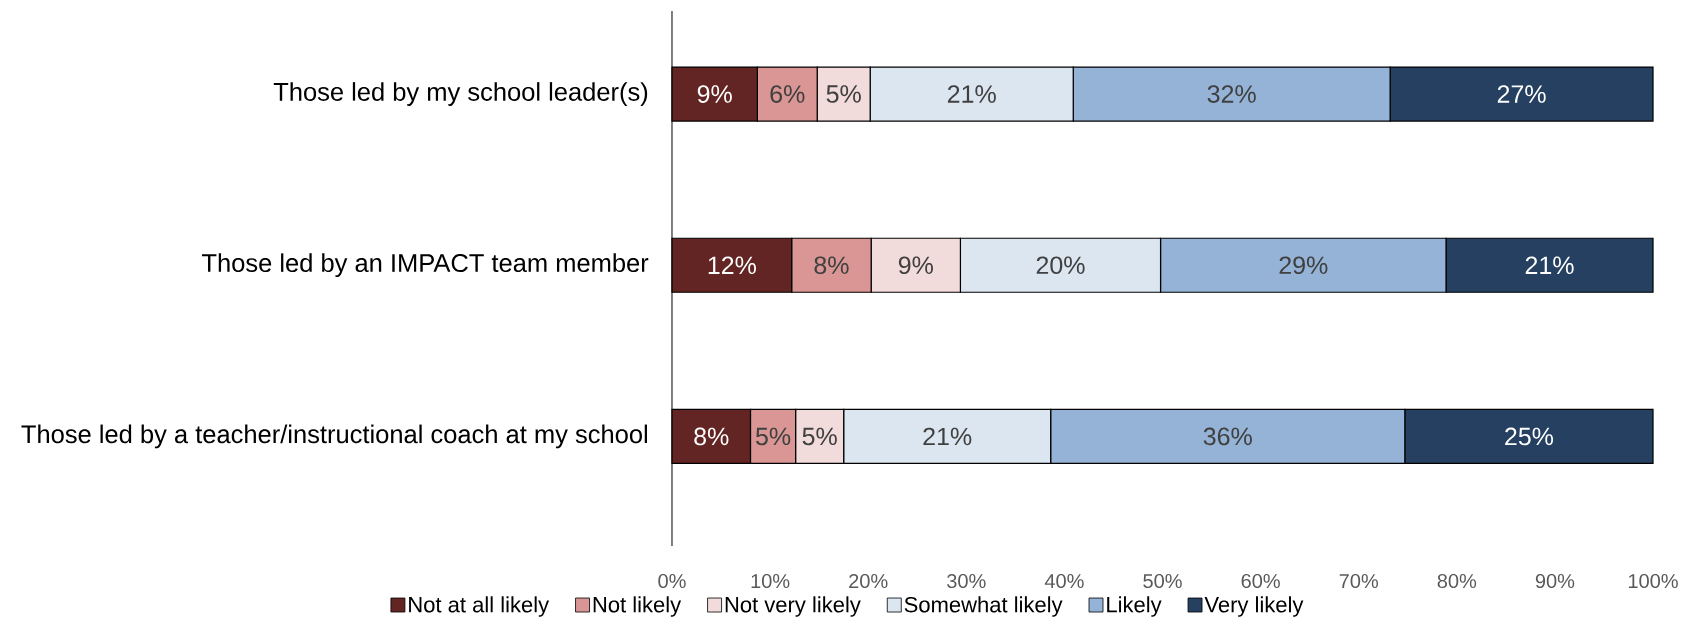 The width and height of the screenshot is (1696, 617). Describe the element at coordinates (1653, 581) in the screenshot. I see `x-tick-label: 100%` at that location.